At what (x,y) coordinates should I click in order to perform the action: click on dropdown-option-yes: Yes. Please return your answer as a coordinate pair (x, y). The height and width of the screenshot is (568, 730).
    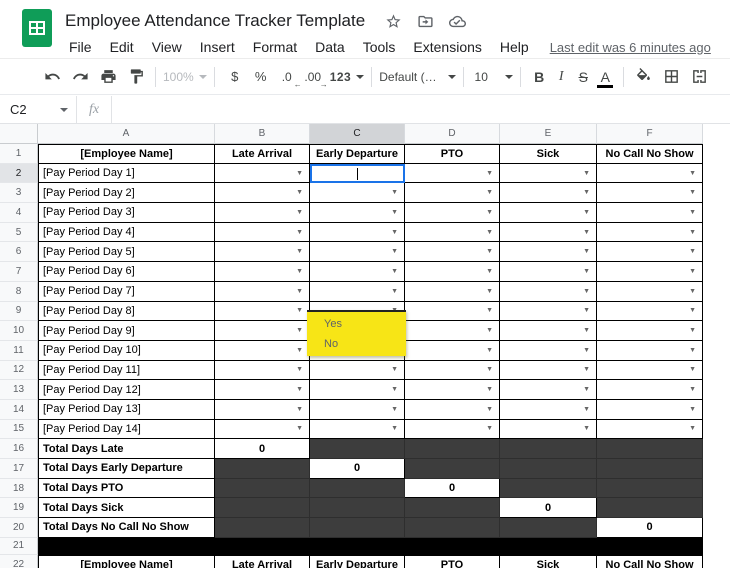
    Looking at the image, I should click on (333, 324).